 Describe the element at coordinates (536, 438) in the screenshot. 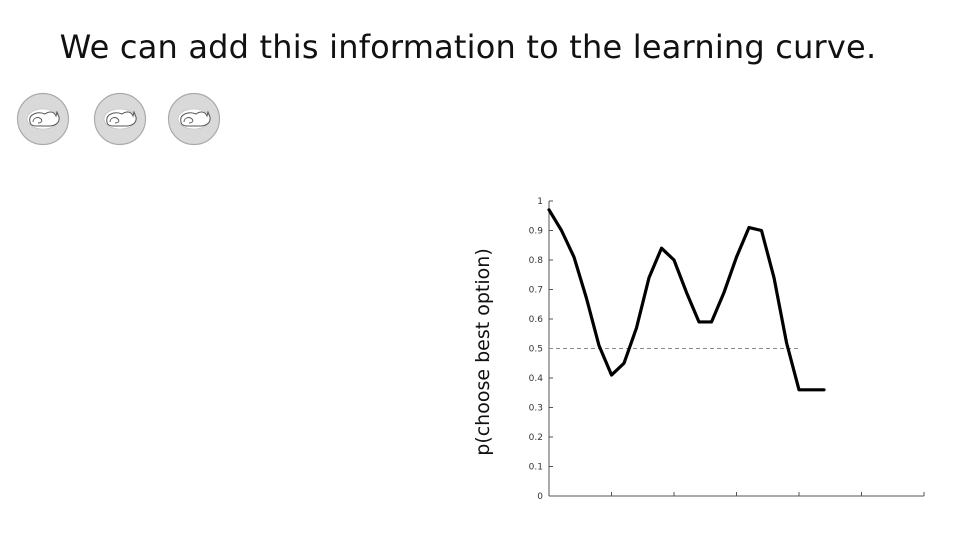

I see `y-tick-label: 0.2` at that location.